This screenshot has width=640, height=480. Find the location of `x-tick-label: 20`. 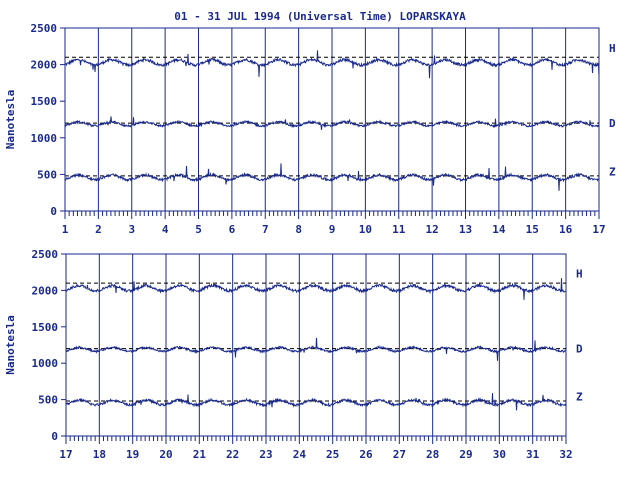

x-tick-label: 20 is located at coordinates (165, 454).